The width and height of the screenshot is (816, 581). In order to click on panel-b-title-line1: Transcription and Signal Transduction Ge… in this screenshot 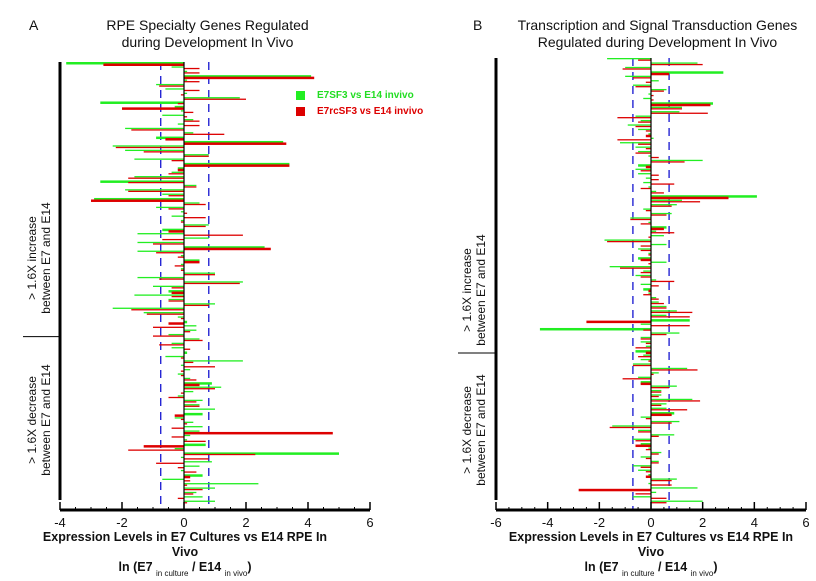, I will do `click(657, 25)`.